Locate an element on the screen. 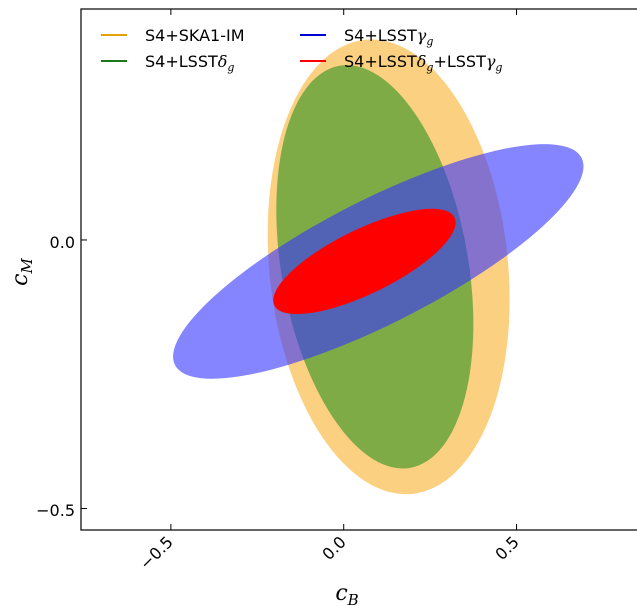 This screenshot has width=637, height=606. x-axis-label: cB is located at coordinates (346, 593).